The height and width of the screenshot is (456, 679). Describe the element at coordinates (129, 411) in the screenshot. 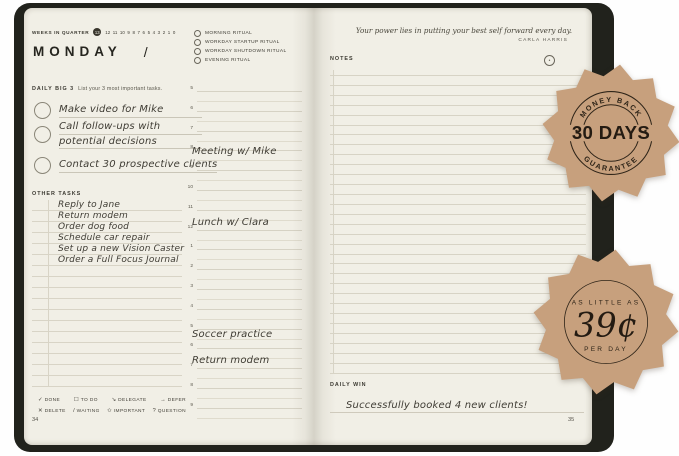

I see `legend-label: IMPORTANT` at that location.